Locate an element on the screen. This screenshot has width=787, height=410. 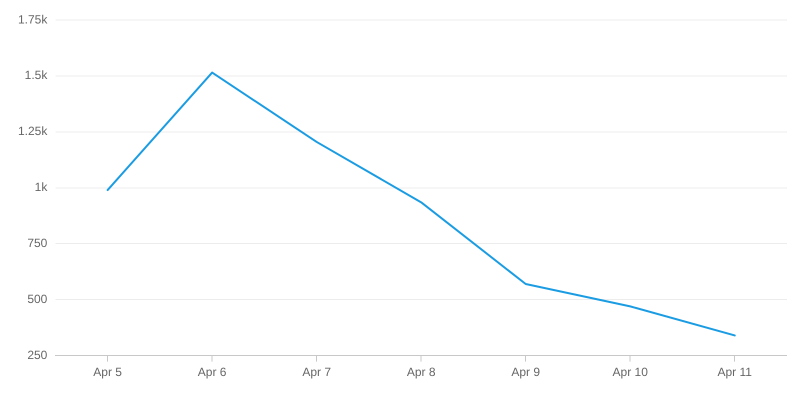
y-tick-label: 1.5k is located at coordinates (36, 75).